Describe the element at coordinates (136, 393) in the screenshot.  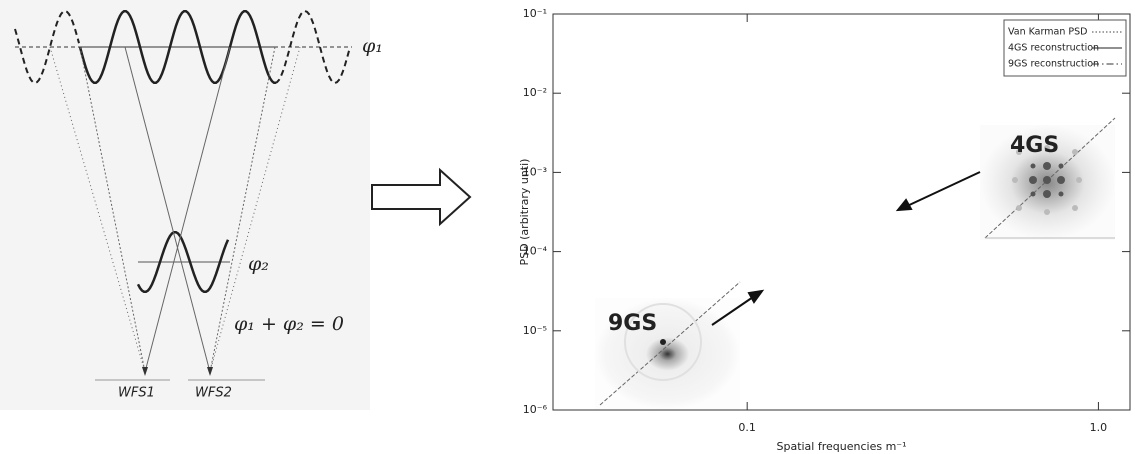
I see `wfs-label: WFS1` at that location.